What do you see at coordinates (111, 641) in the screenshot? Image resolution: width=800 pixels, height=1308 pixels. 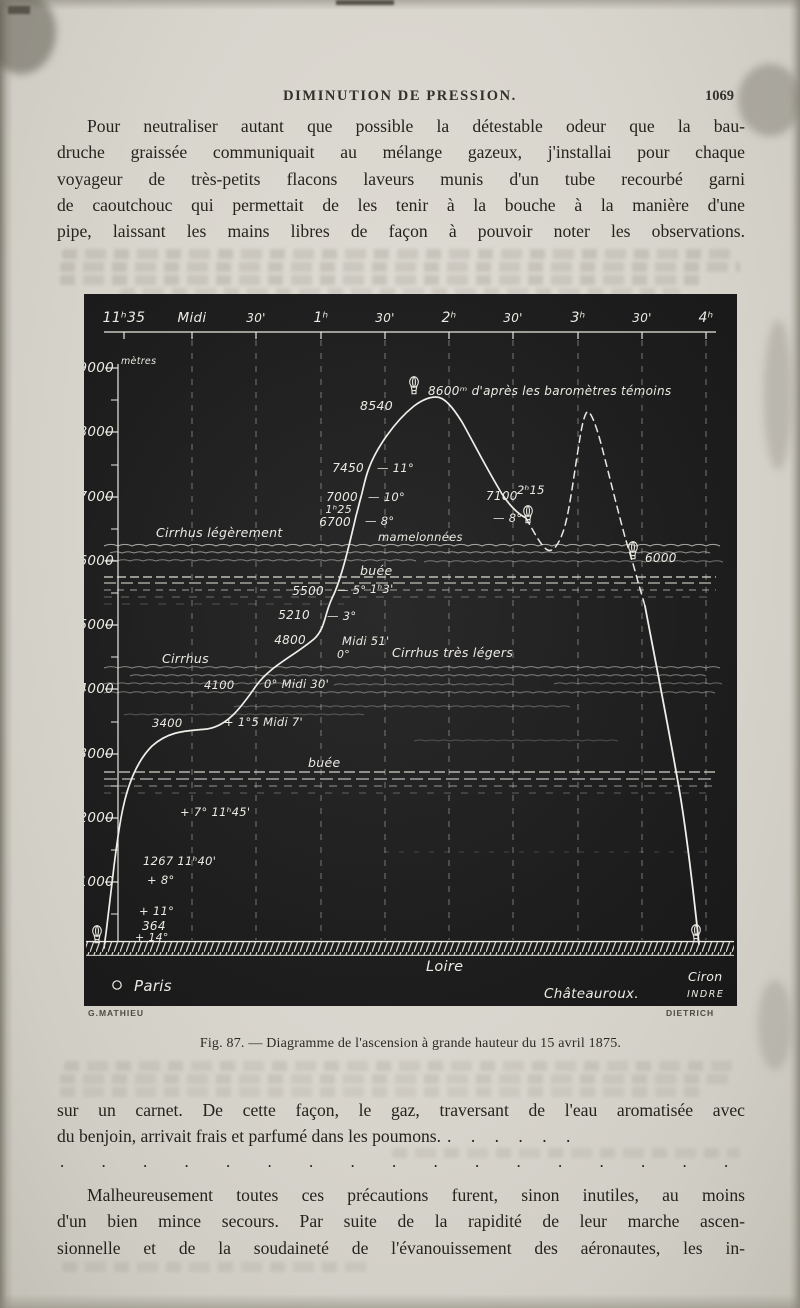 I see `altitude-ticks` at bounding box center [111, 641].